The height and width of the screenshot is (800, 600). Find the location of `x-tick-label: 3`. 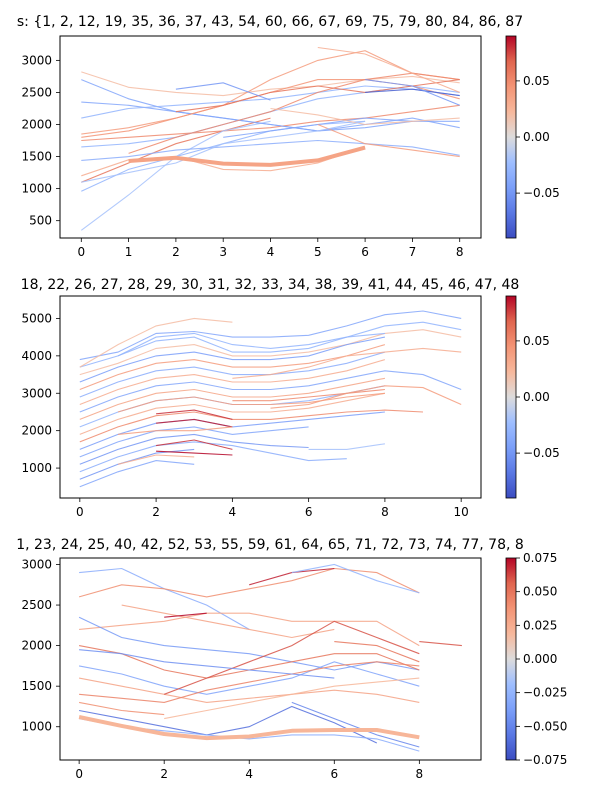

x-tick-label: 3 is located at coordinates (223, 252).